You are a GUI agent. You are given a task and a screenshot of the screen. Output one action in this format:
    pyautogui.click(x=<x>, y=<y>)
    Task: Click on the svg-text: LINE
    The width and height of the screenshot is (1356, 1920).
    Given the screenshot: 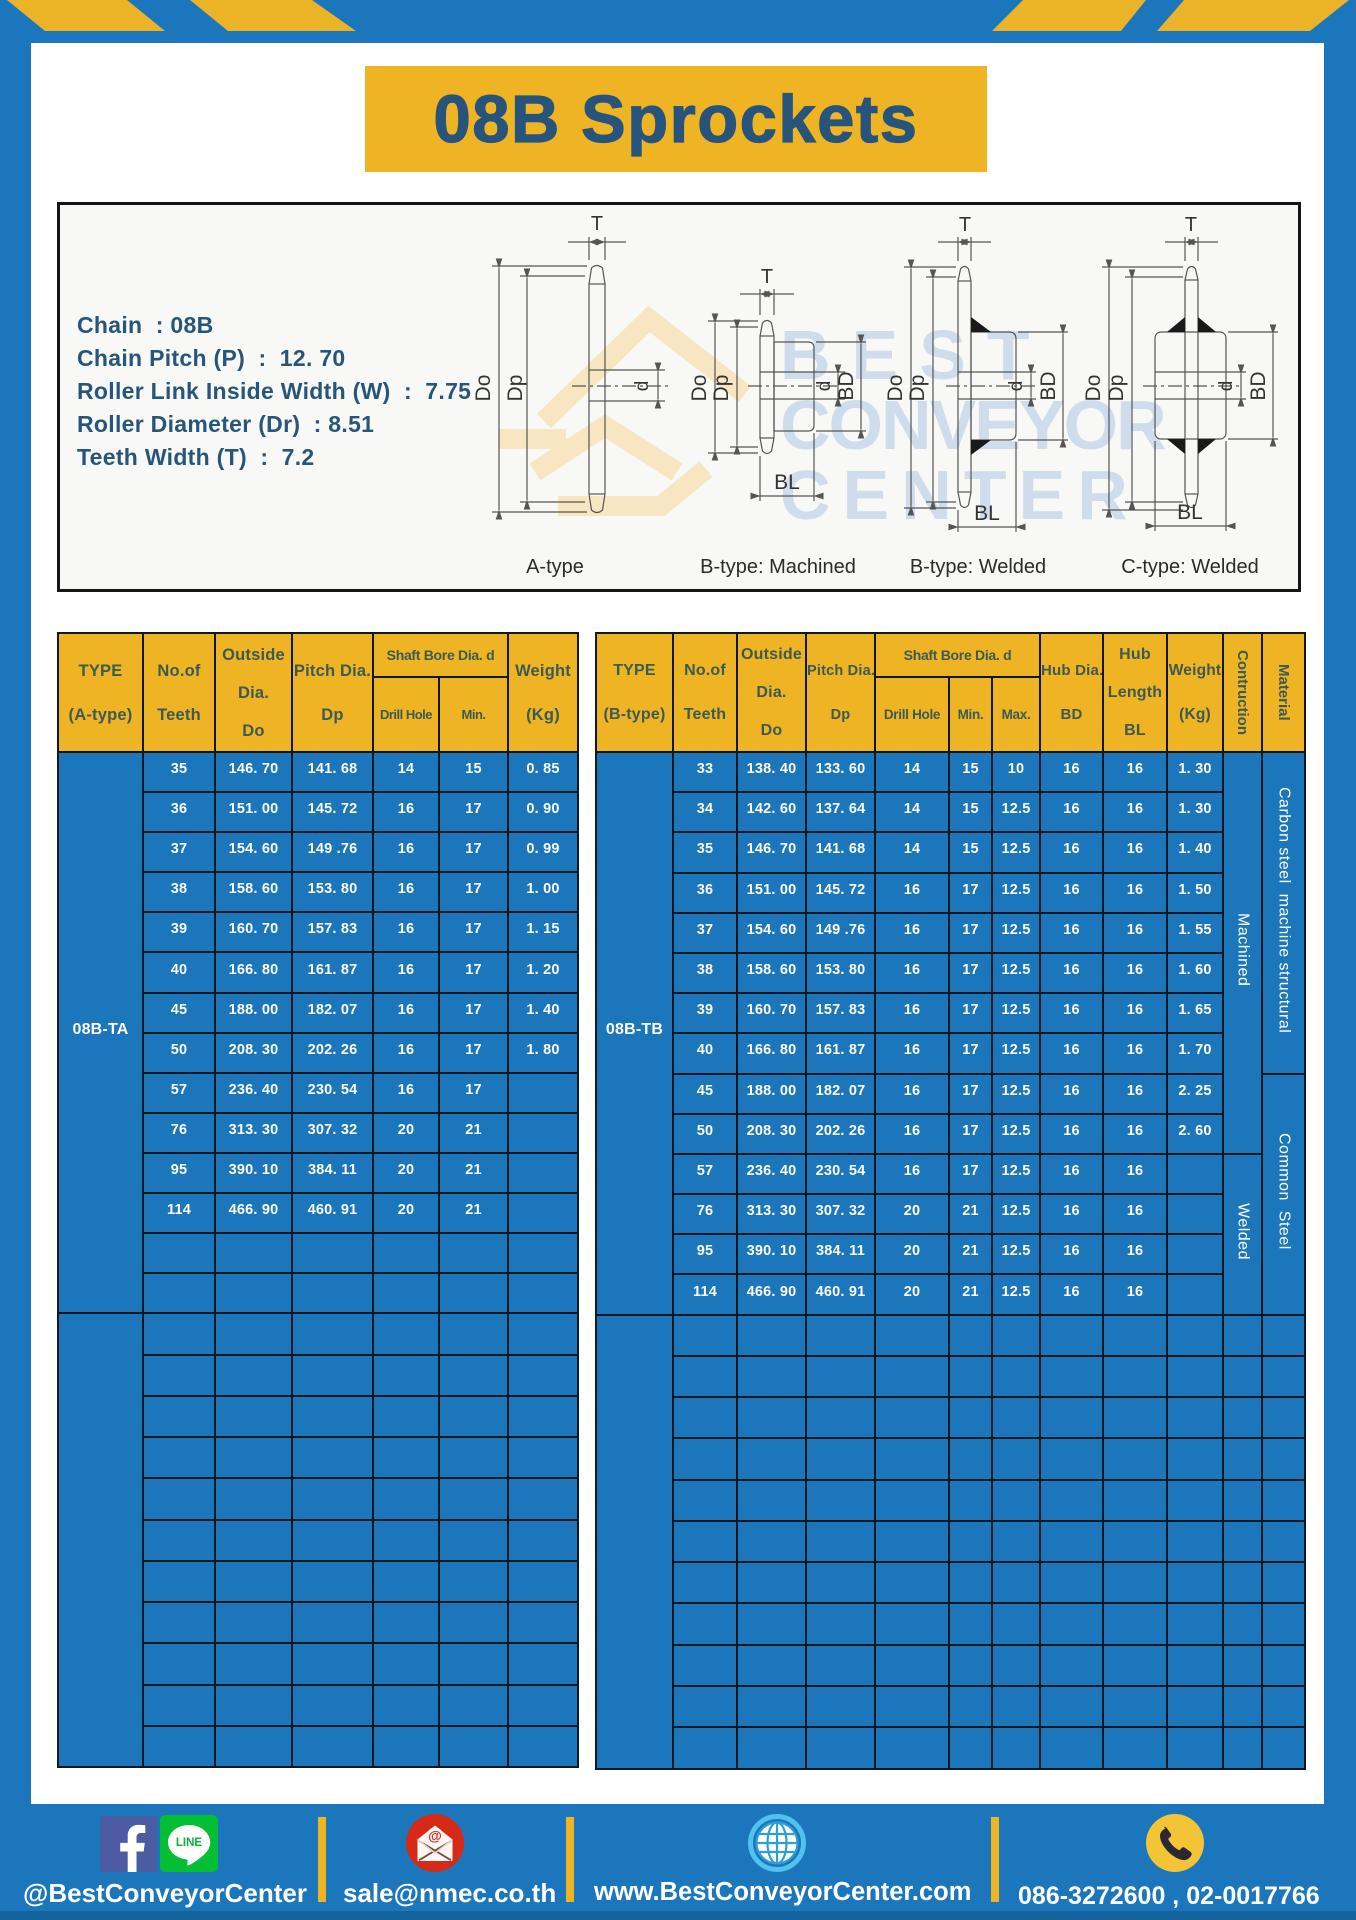 What is the action you would take?
    pyautogui.click(x=189, y=1843)
    